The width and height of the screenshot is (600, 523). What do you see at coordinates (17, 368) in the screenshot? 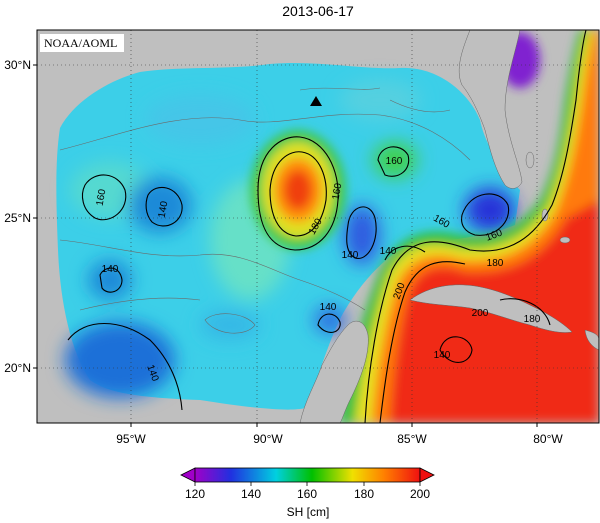
I see `lat-tick-label: 20°N` at bounding box center [17, 368].